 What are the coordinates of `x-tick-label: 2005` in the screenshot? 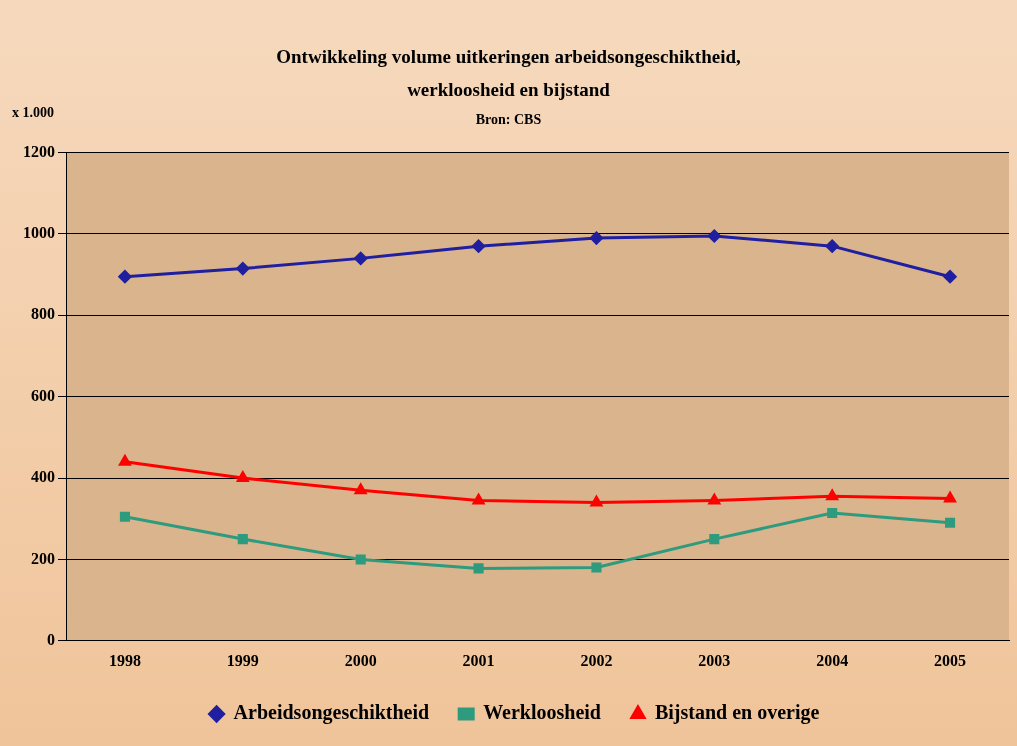 It's located at (950, 660).